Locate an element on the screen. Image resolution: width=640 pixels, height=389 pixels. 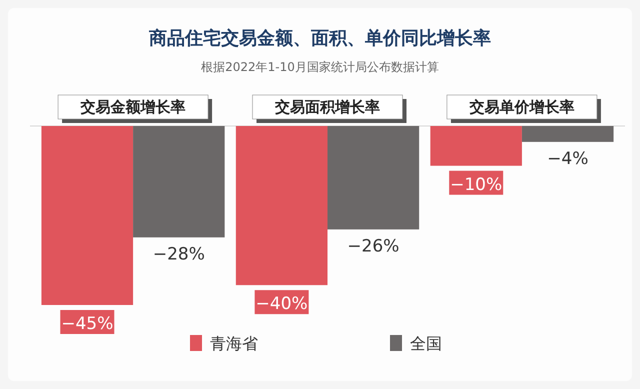
data-label: −45% is located at coordinates (87, 324).